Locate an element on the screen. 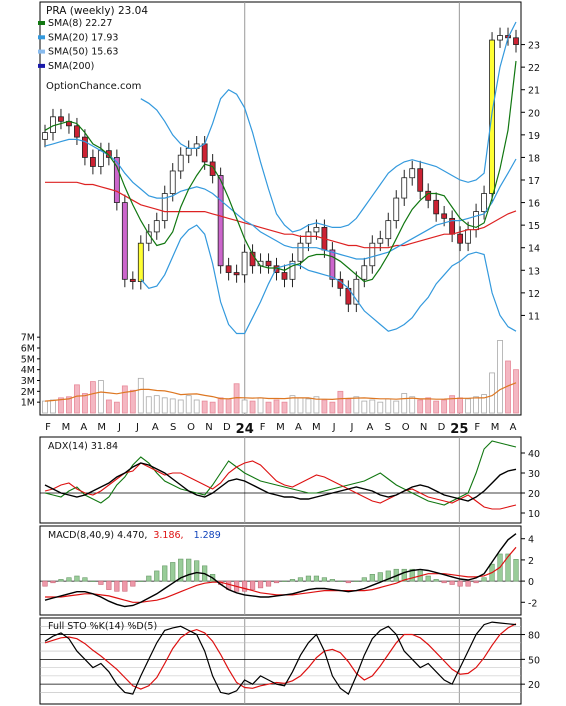 Image resolution: width=566 pixels, height=706 pixels. volume-axis-label: 5M is located at coordinates (28, 359).